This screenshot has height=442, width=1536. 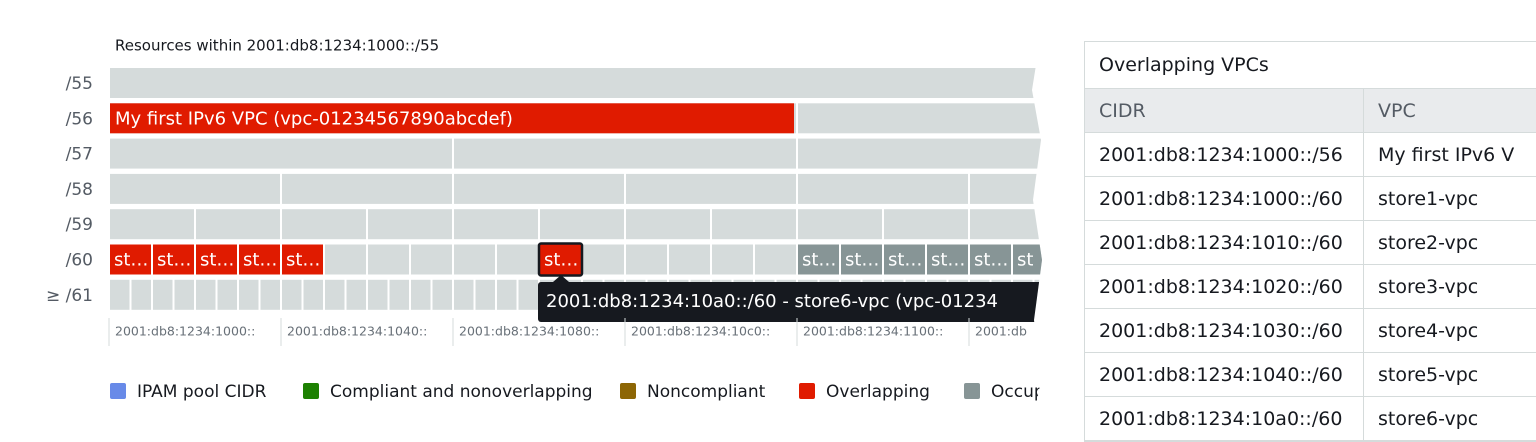 What do you see at coordinates (1001, 331) in the screenshot?
I see `axis-label: 2001:db` at bounding box center [1001, 331].